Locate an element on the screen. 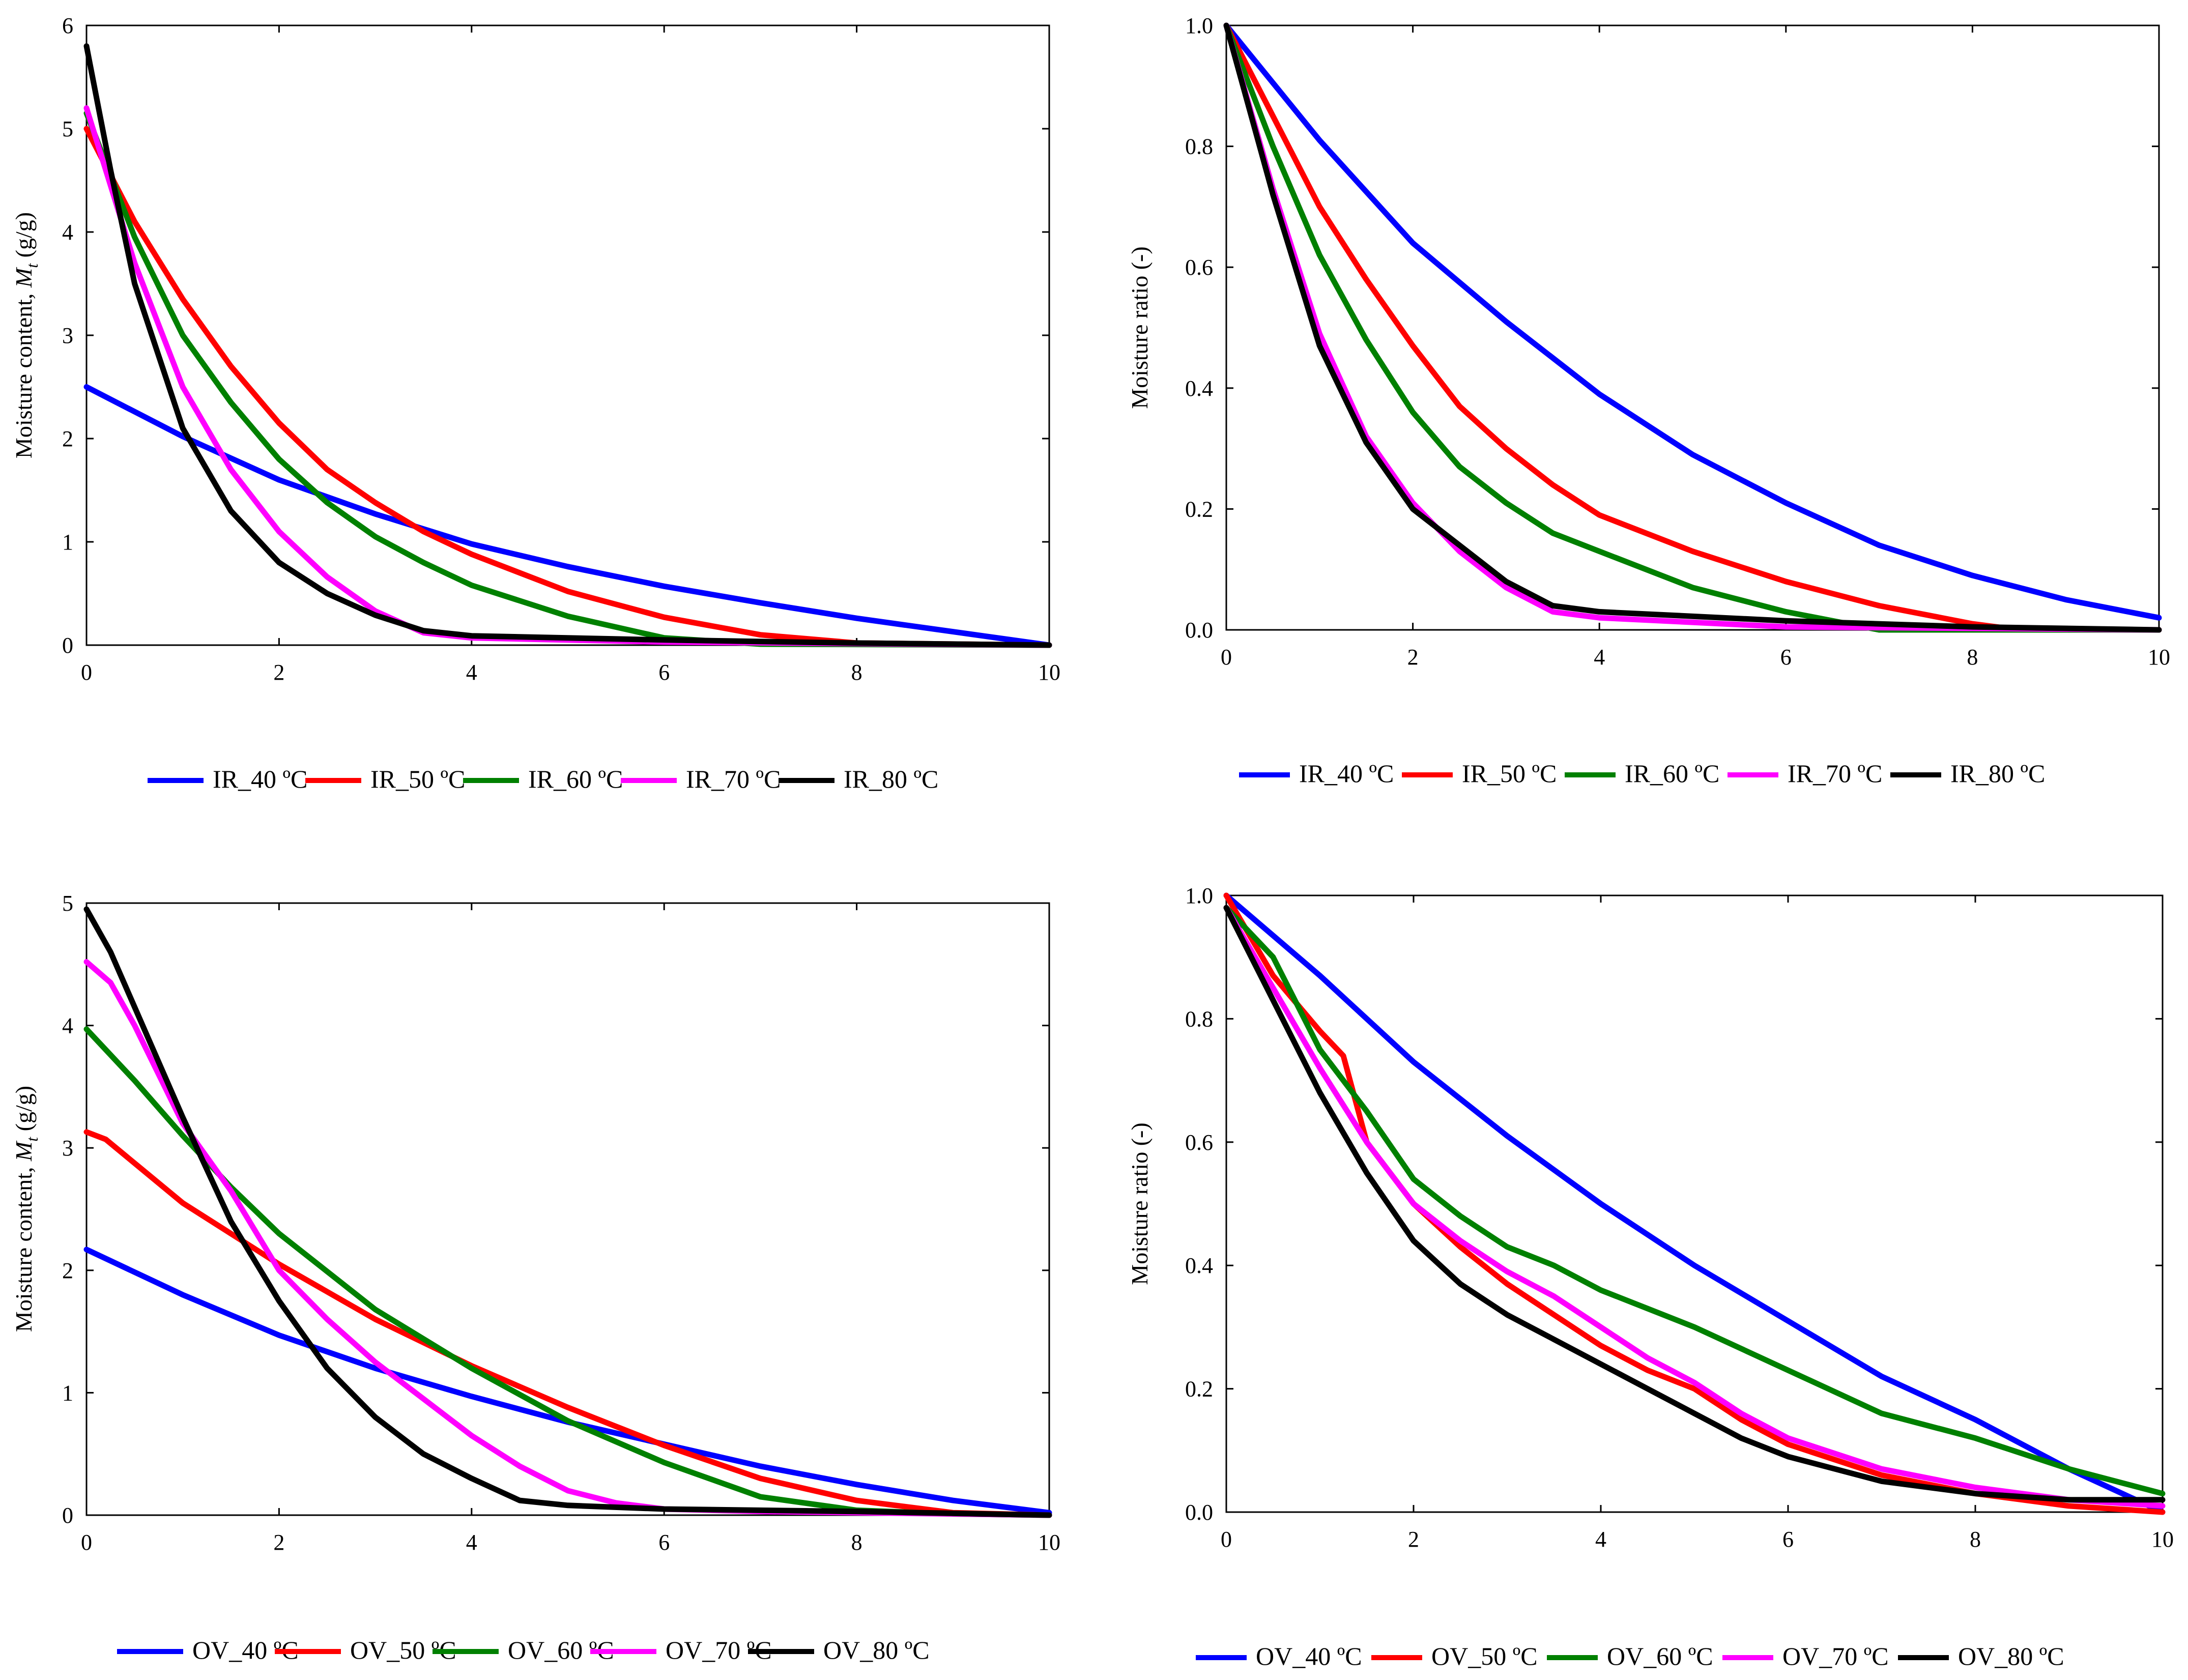 The width and height of the screenshot is (2188, 1680). legend-entry: OV_70 ºC is located at coordinates (1835, 1656).